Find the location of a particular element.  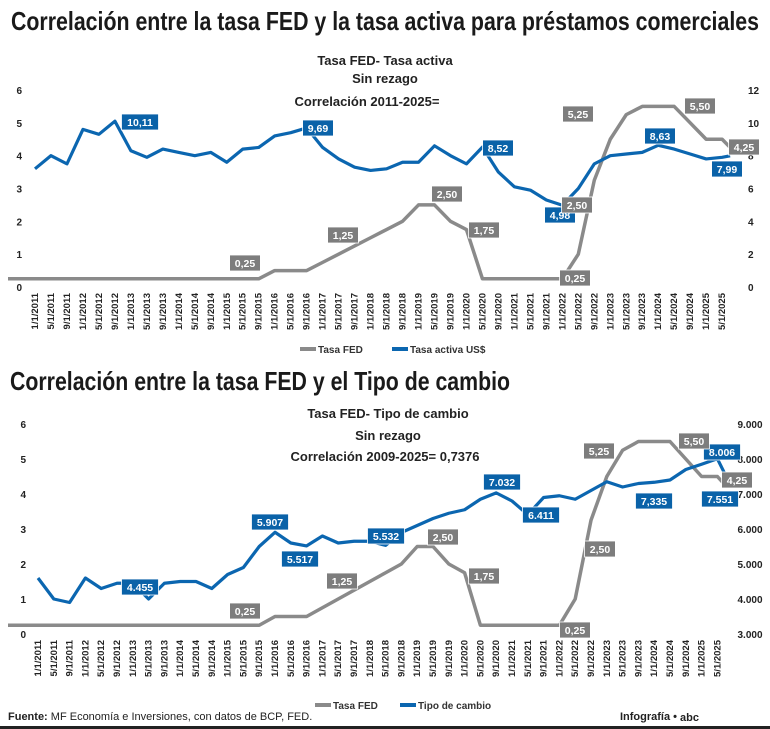

x-tick-label: 1/1/2020 is located at coordinates (466, 311).